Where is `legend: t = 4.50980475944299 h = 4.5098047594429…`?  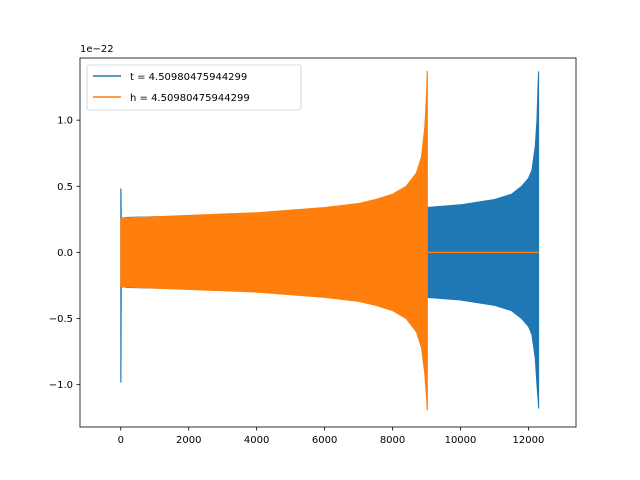
legend: t = 4.50980475944299 h = 4.5098047594429… is located at coordinates (194, 87).